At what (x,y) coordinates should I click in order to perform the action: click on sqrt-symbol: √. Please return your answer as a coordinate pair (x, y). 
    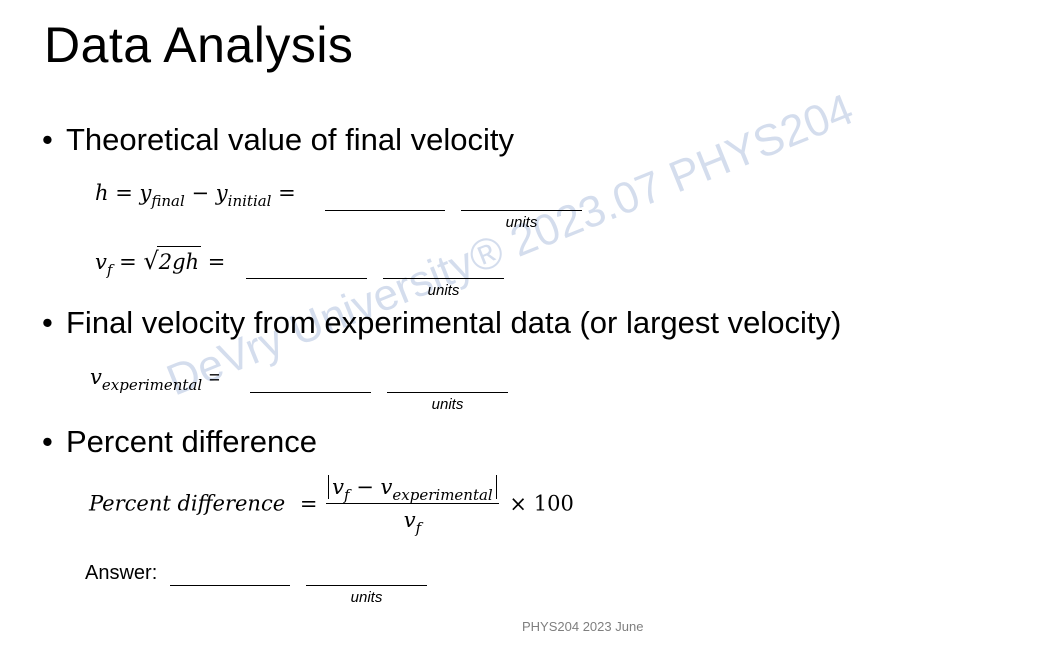
    Looking at the image, I should click on (151, 261).